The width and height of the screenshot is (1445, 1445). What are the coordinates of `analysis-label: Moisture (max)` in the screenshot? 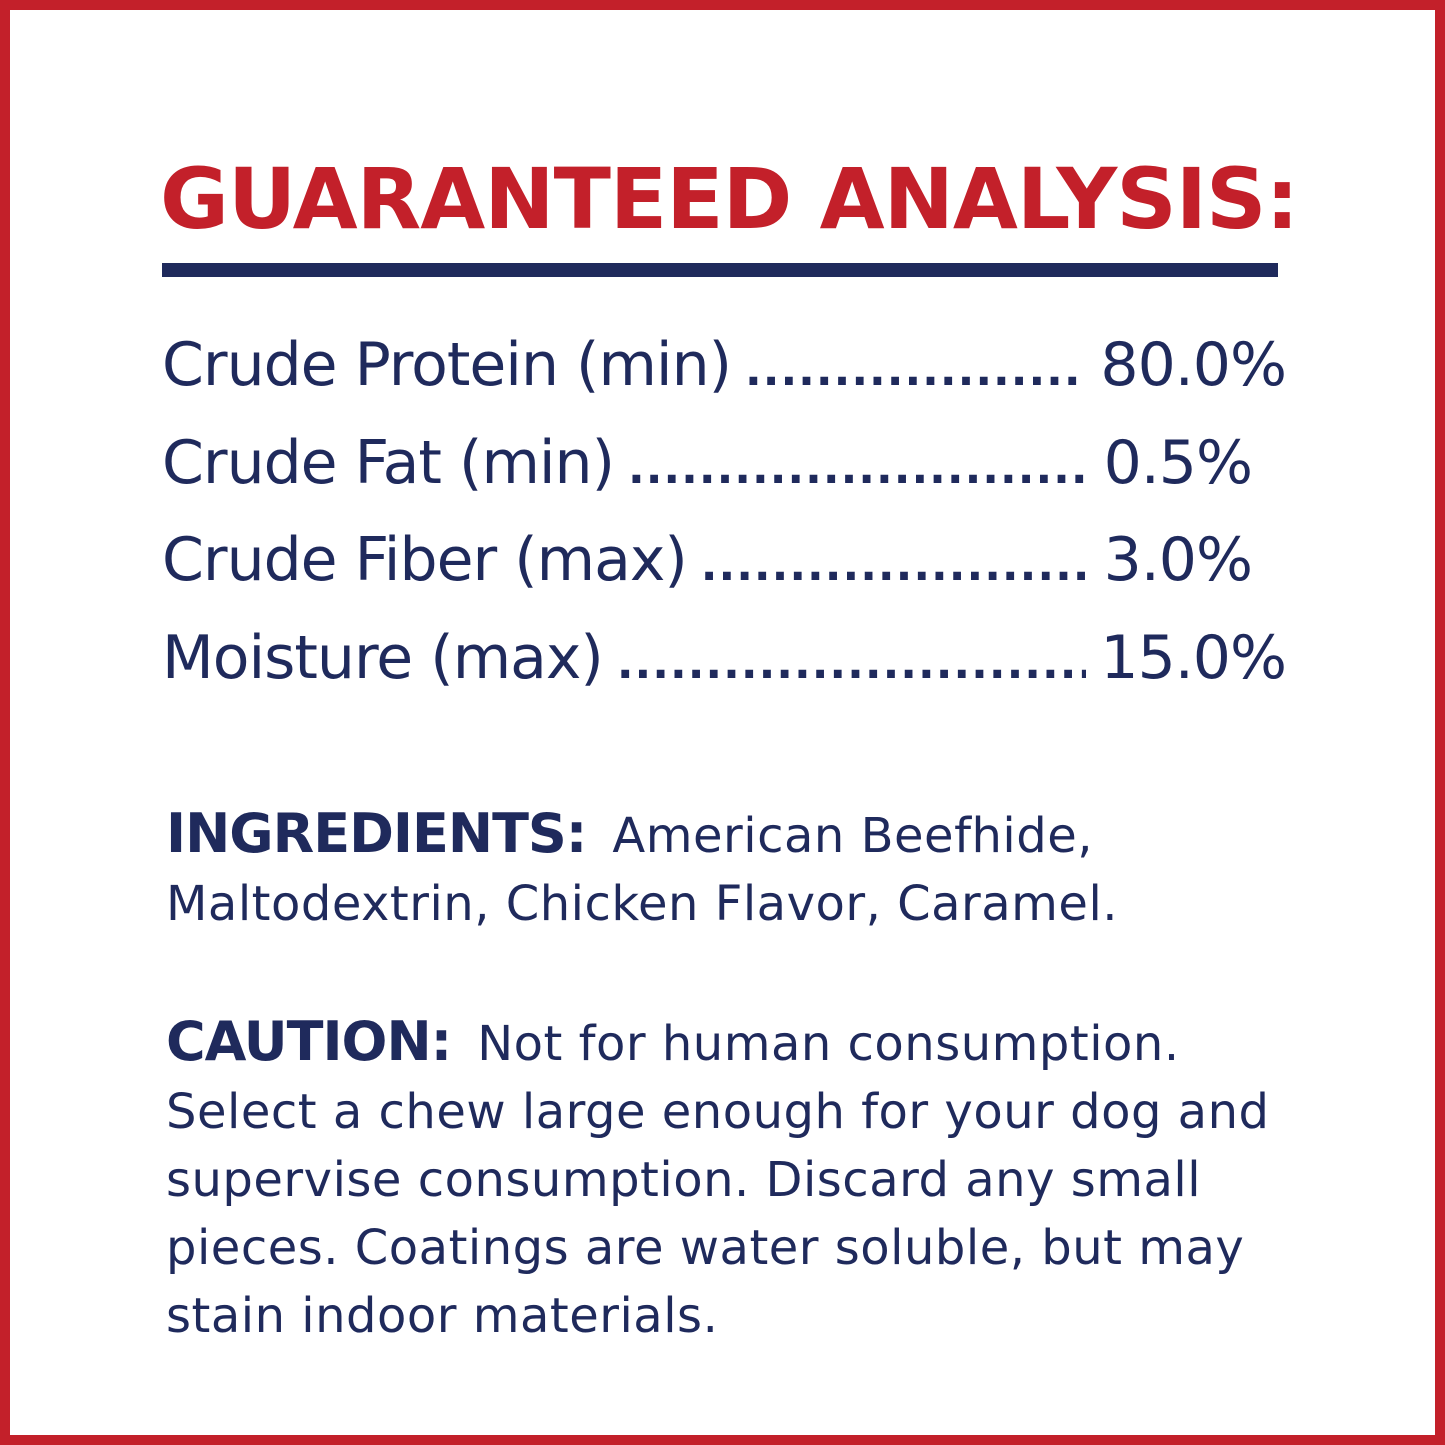 It's located at (383, 657).